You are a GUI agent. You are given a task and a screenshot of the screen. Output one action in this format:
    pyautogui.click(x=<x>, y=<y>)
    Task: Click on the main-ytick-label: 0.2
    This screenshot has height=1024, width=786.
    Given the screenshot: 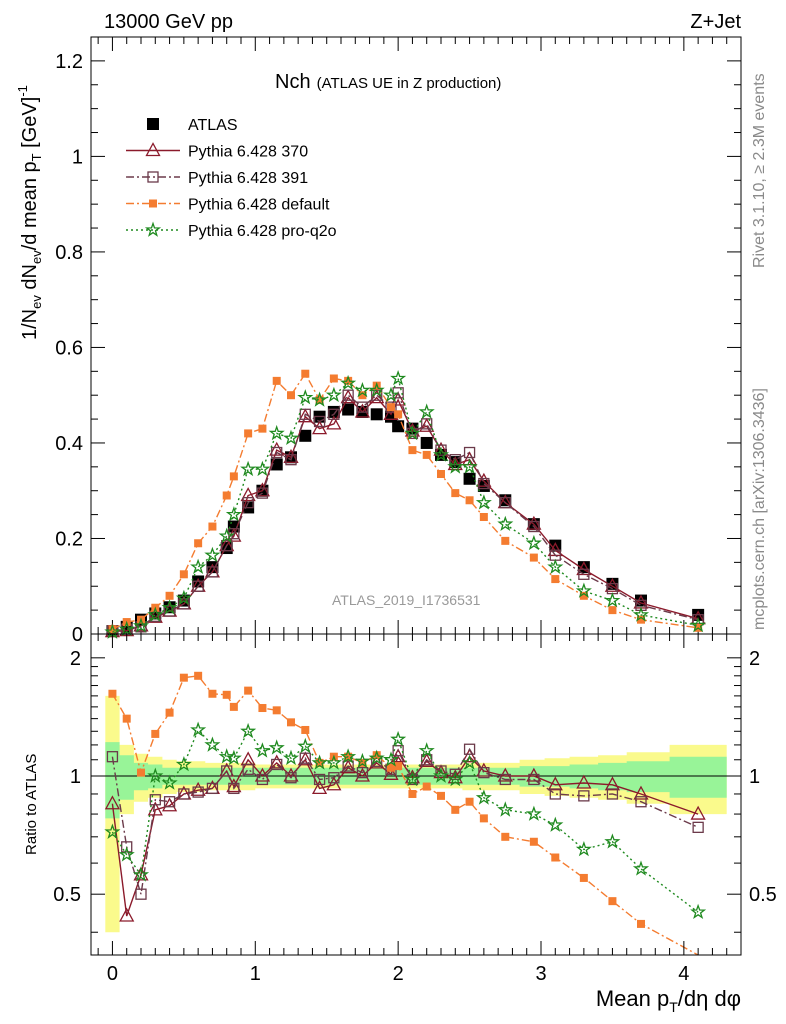 What is the action you would take?
    pyautogui.click(x=69, y=539)
    